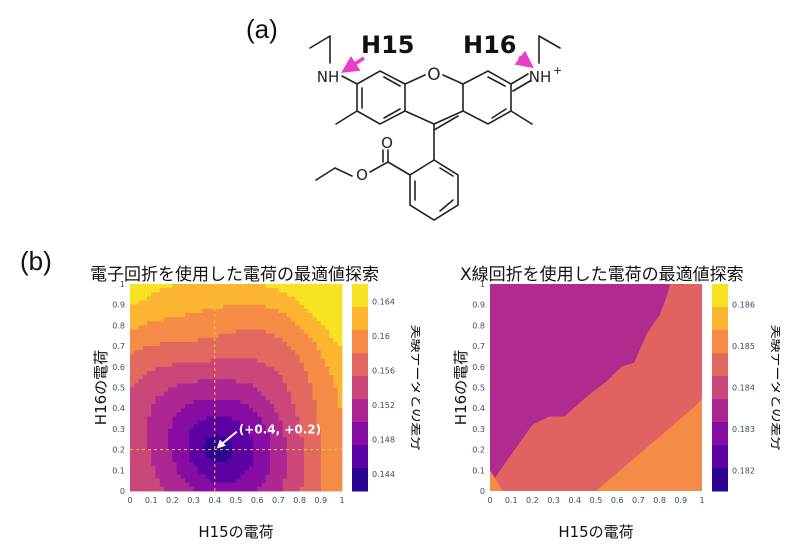 This screenshot has height=552, width=800. What do you see at coordinates (414, 388) in the screenshot?
I see `chart1-colorbar-label: 実験データとの差分` at bounding box center [414, 388].